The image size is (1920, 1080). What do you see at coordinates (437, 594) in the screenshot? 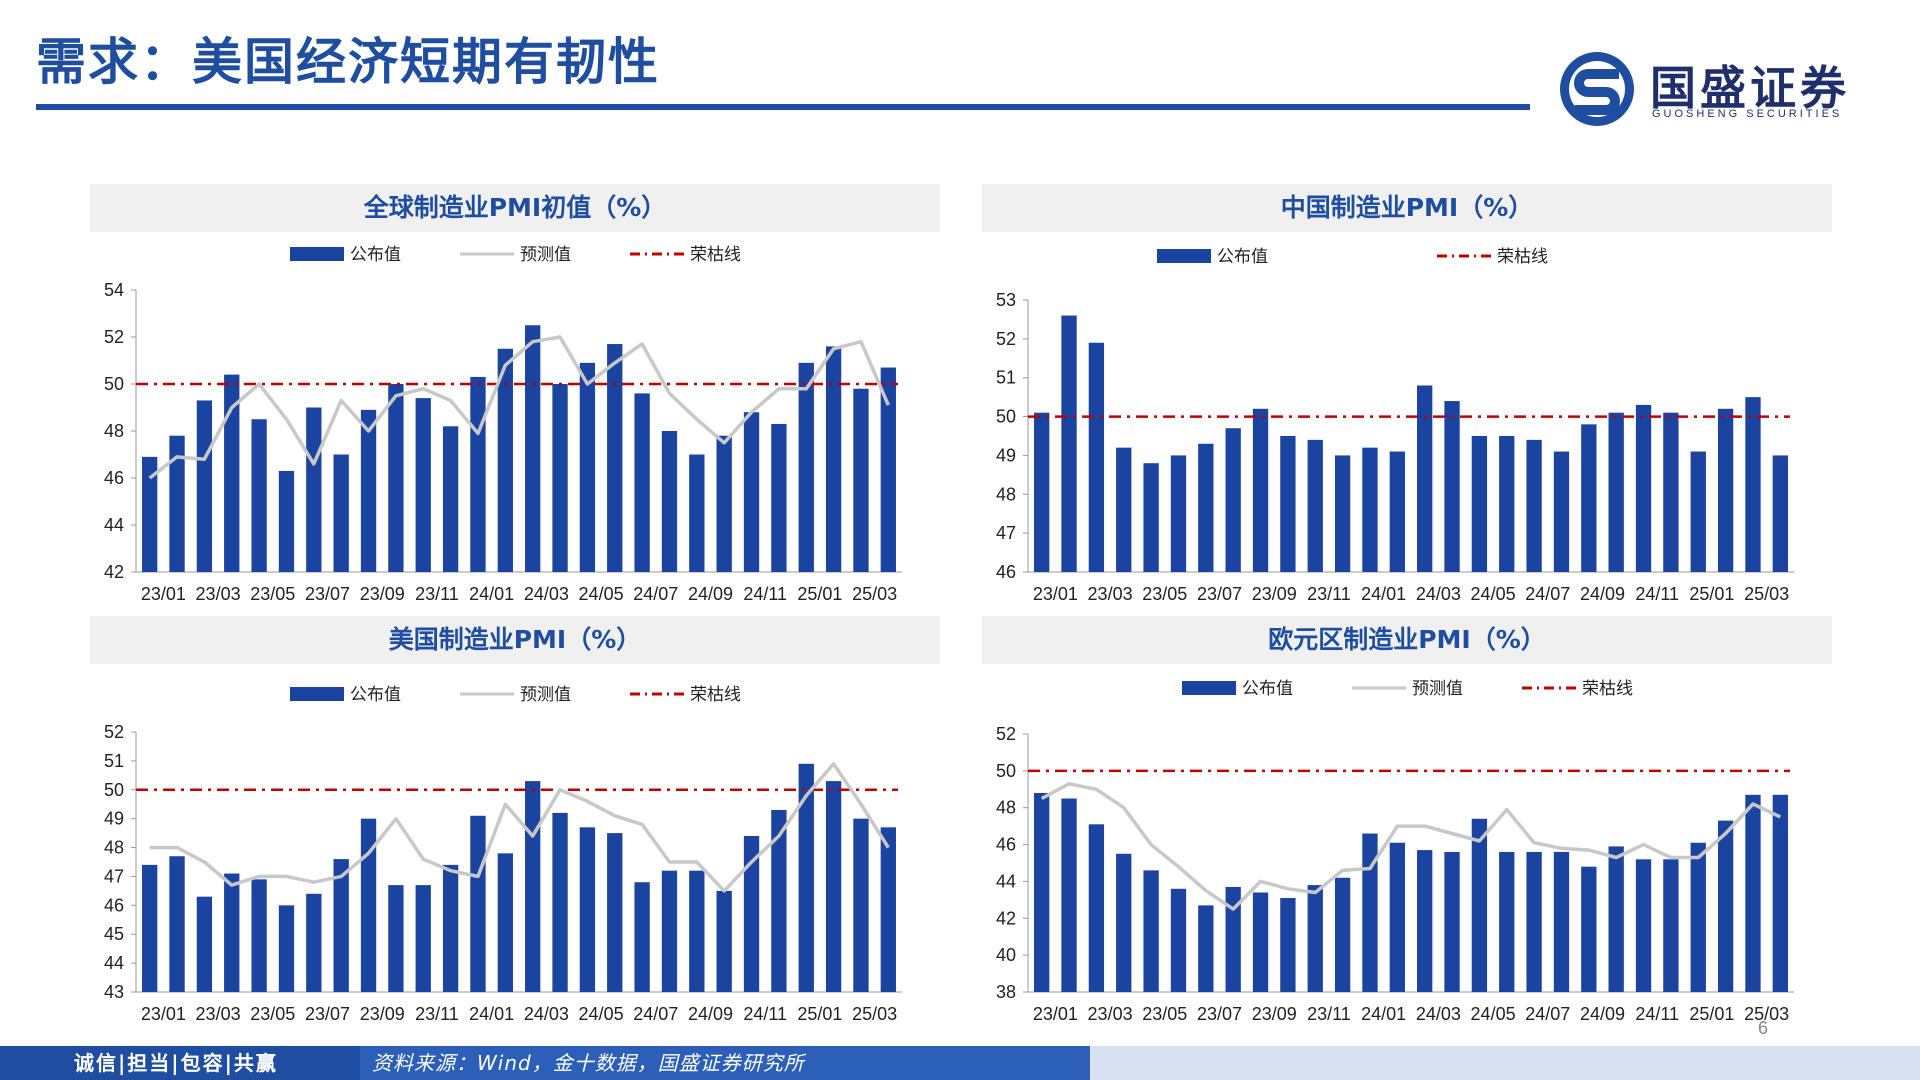
I see `x-tick-label: 23/11` at bounding box center [437, 594].